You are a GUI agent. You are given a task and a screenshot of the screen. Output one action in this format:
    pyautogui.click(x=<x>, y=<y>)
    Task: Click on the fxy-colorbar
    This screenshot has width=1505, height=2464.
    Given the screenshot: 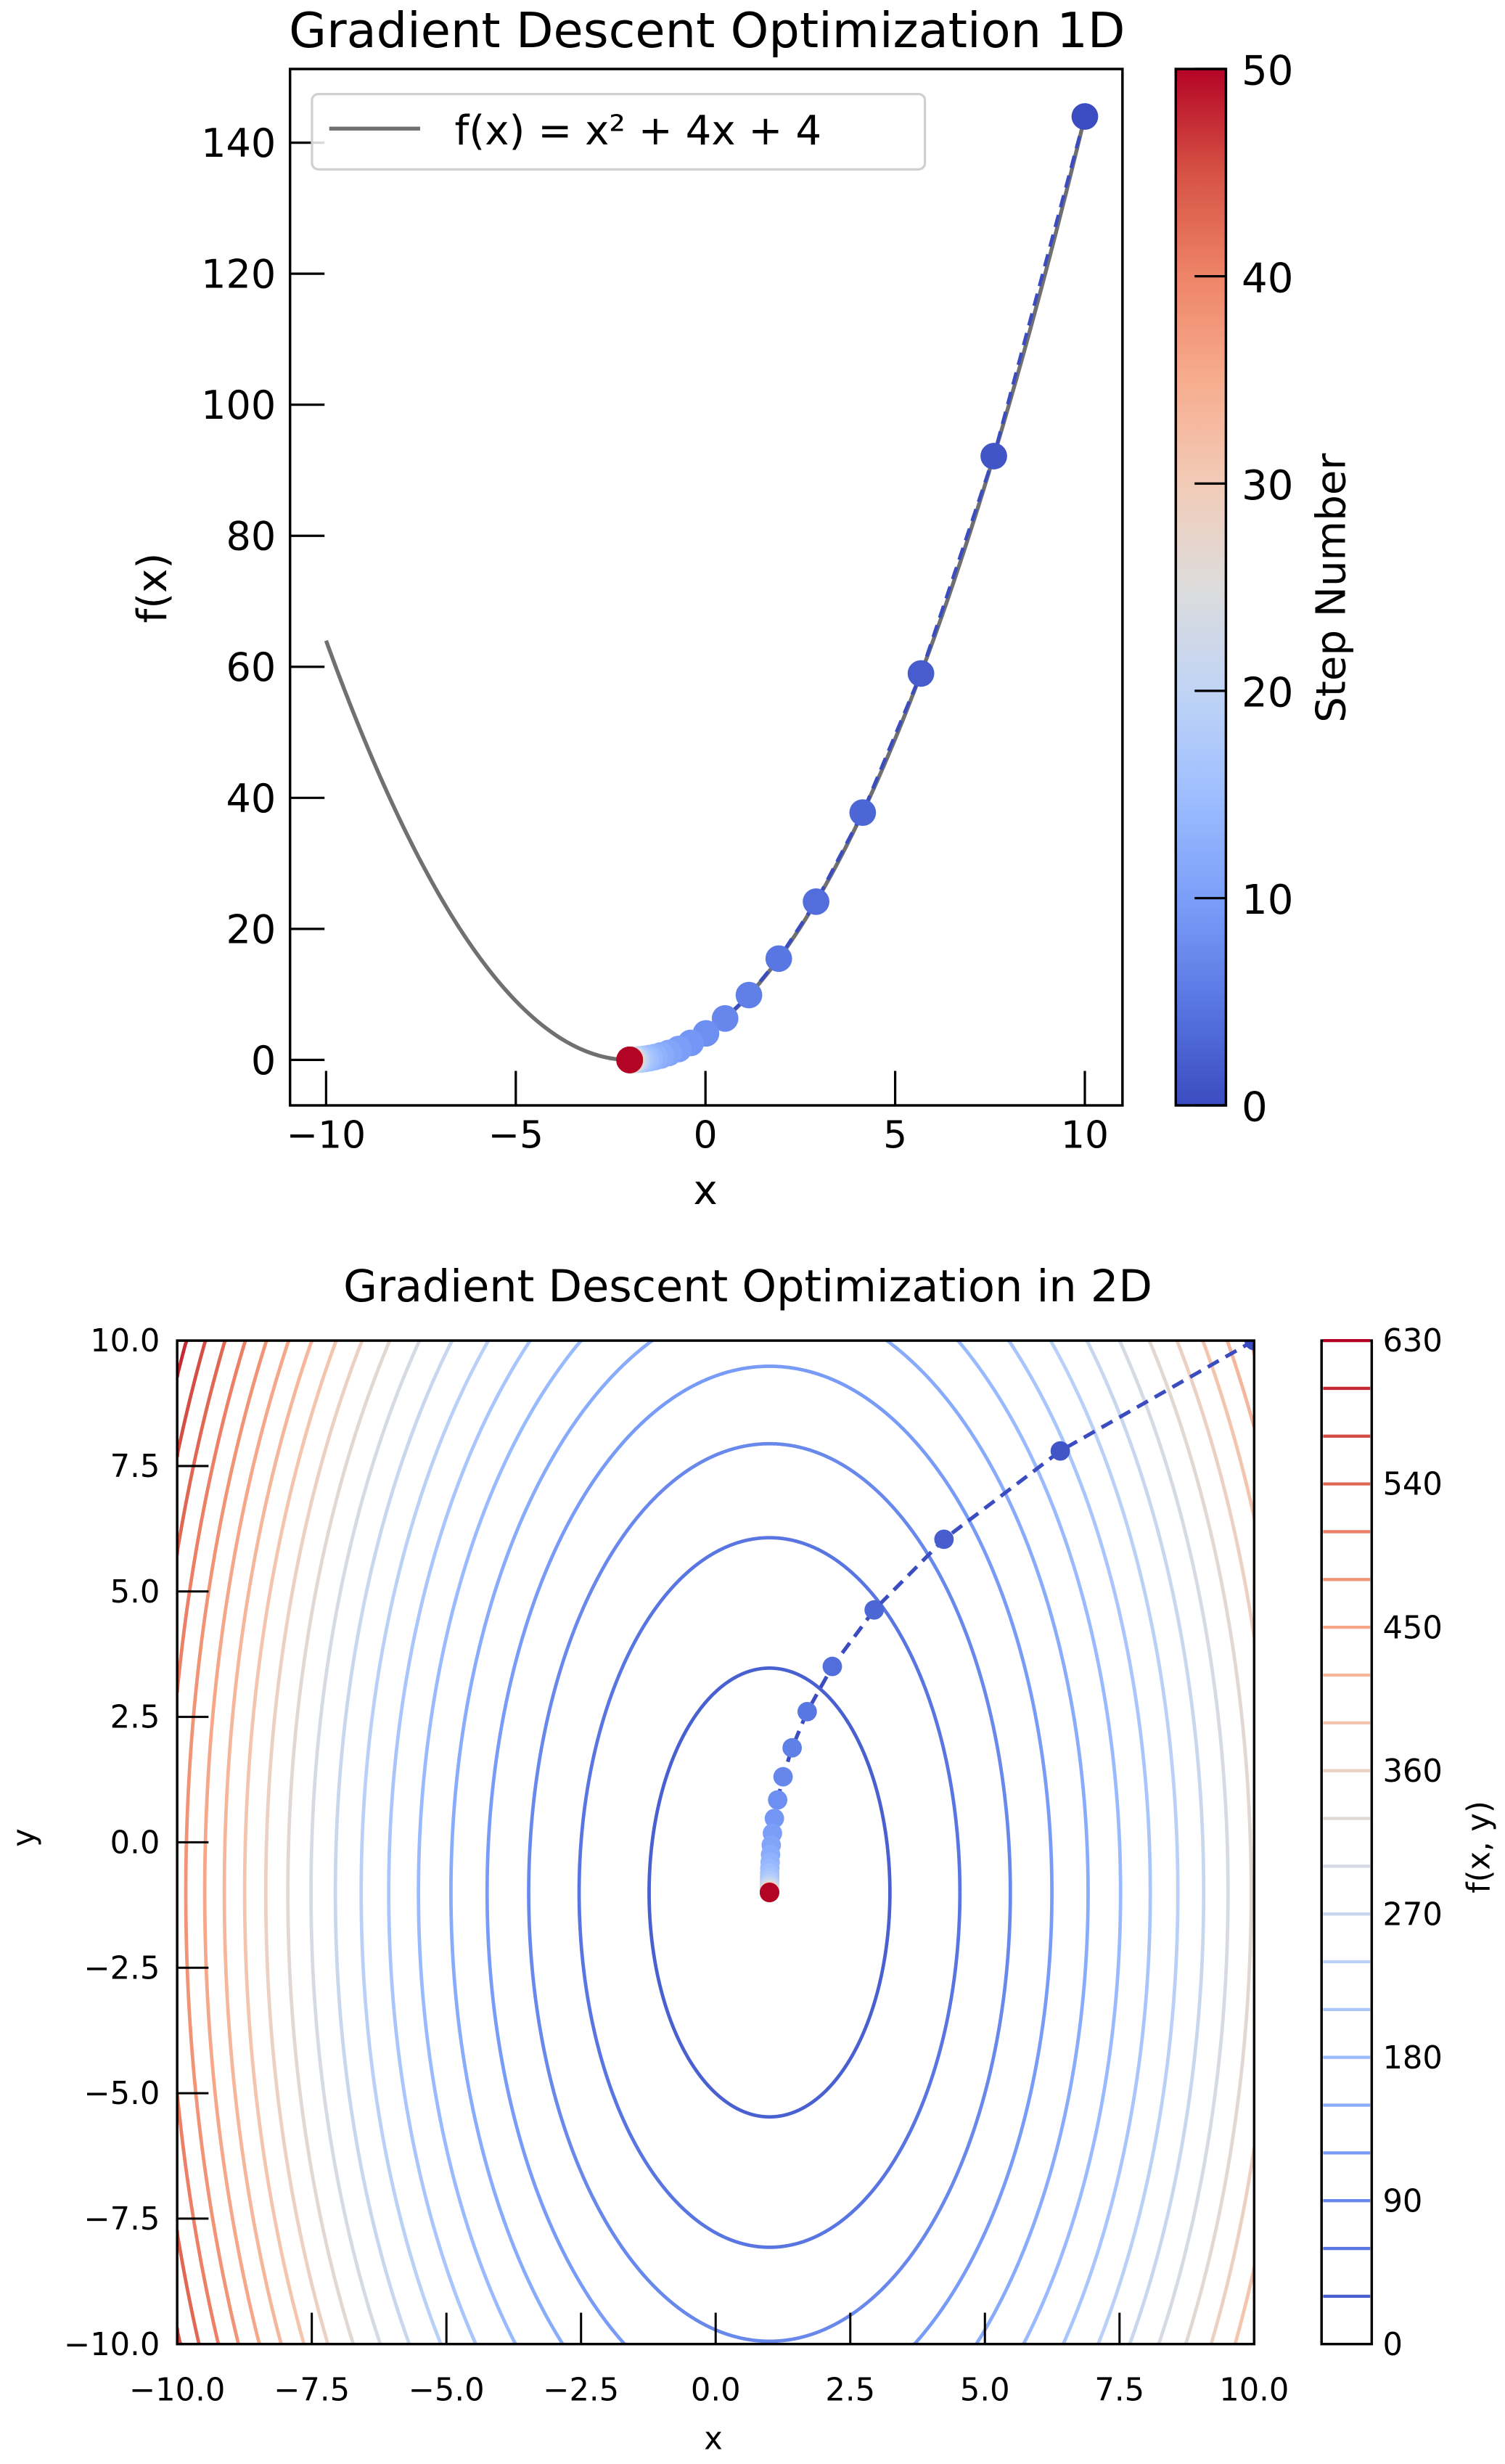 What is the action you would take?
    pyautogui.click(x=1347, y=1842)
    